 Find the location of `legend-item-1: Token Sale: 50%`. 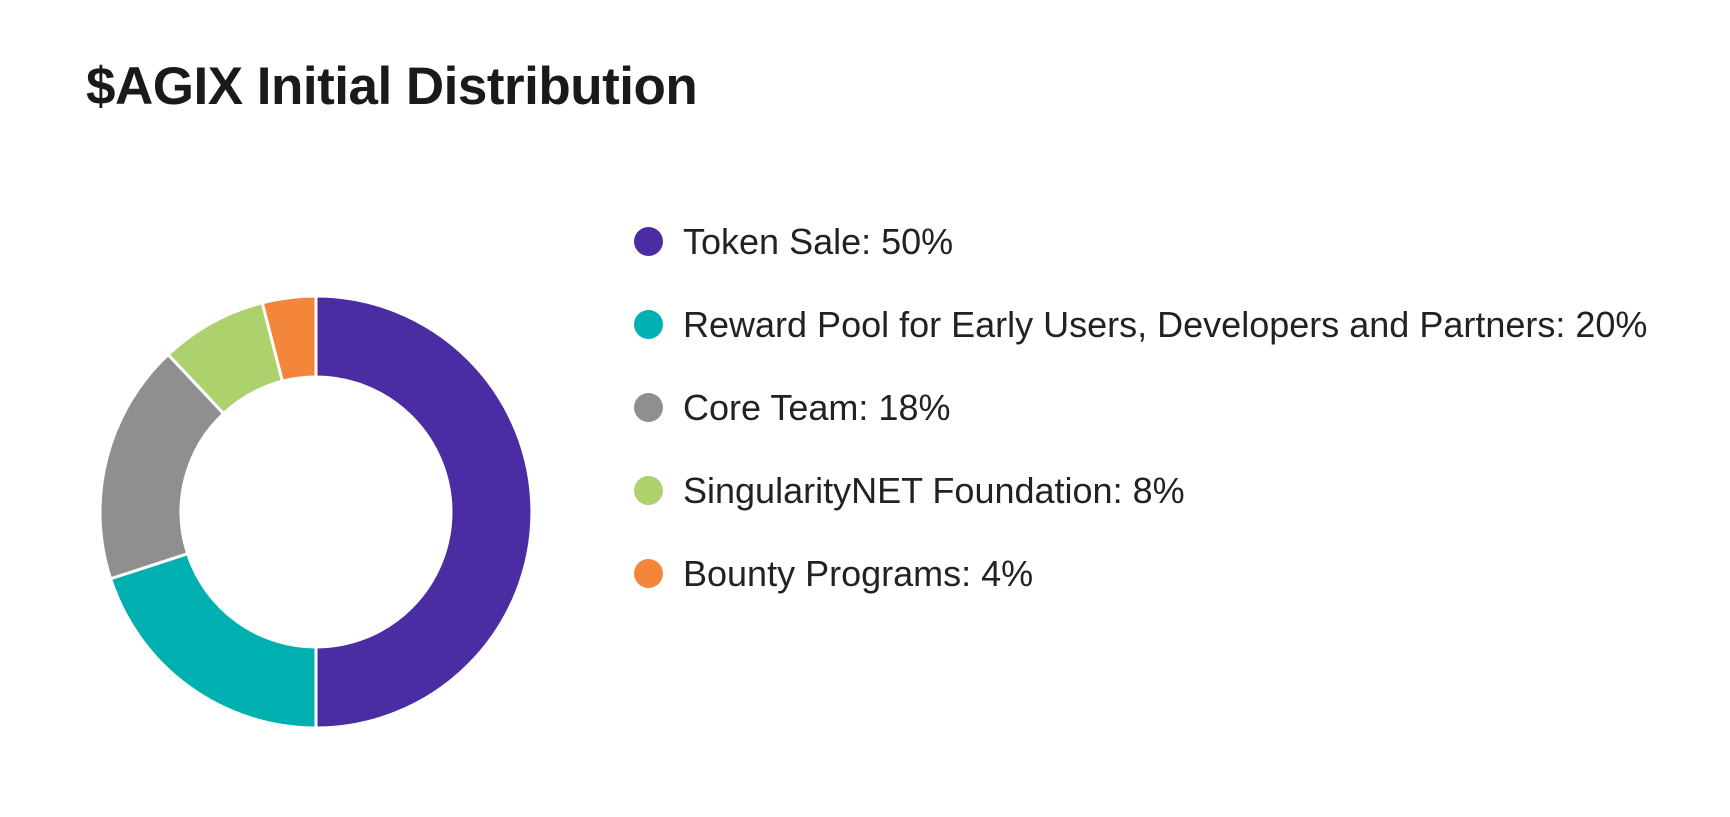

legend-item-1: Token Sale: 50% is located at coordinates (1140, 241).